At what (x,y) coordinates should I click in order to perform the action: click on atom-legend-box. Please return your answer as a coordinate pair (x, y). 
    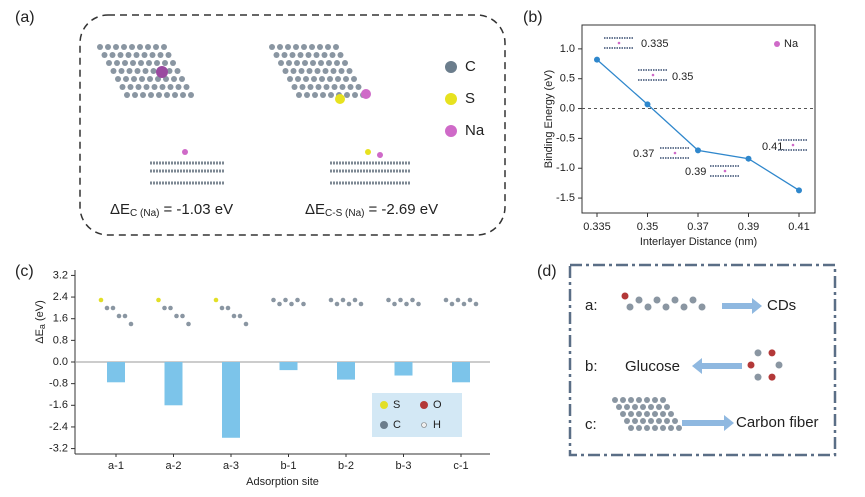
    Looking at the image, I should click on (417, 415).